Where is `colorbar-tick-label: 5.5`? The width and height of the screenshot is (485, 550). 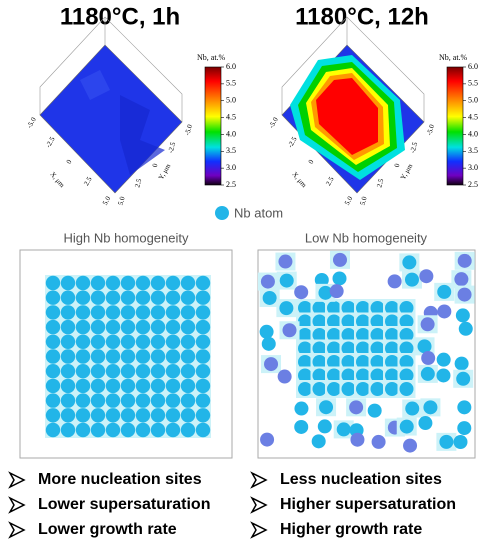
colorbar-tick-label: 5.5 is located at coordinates (231, 83).